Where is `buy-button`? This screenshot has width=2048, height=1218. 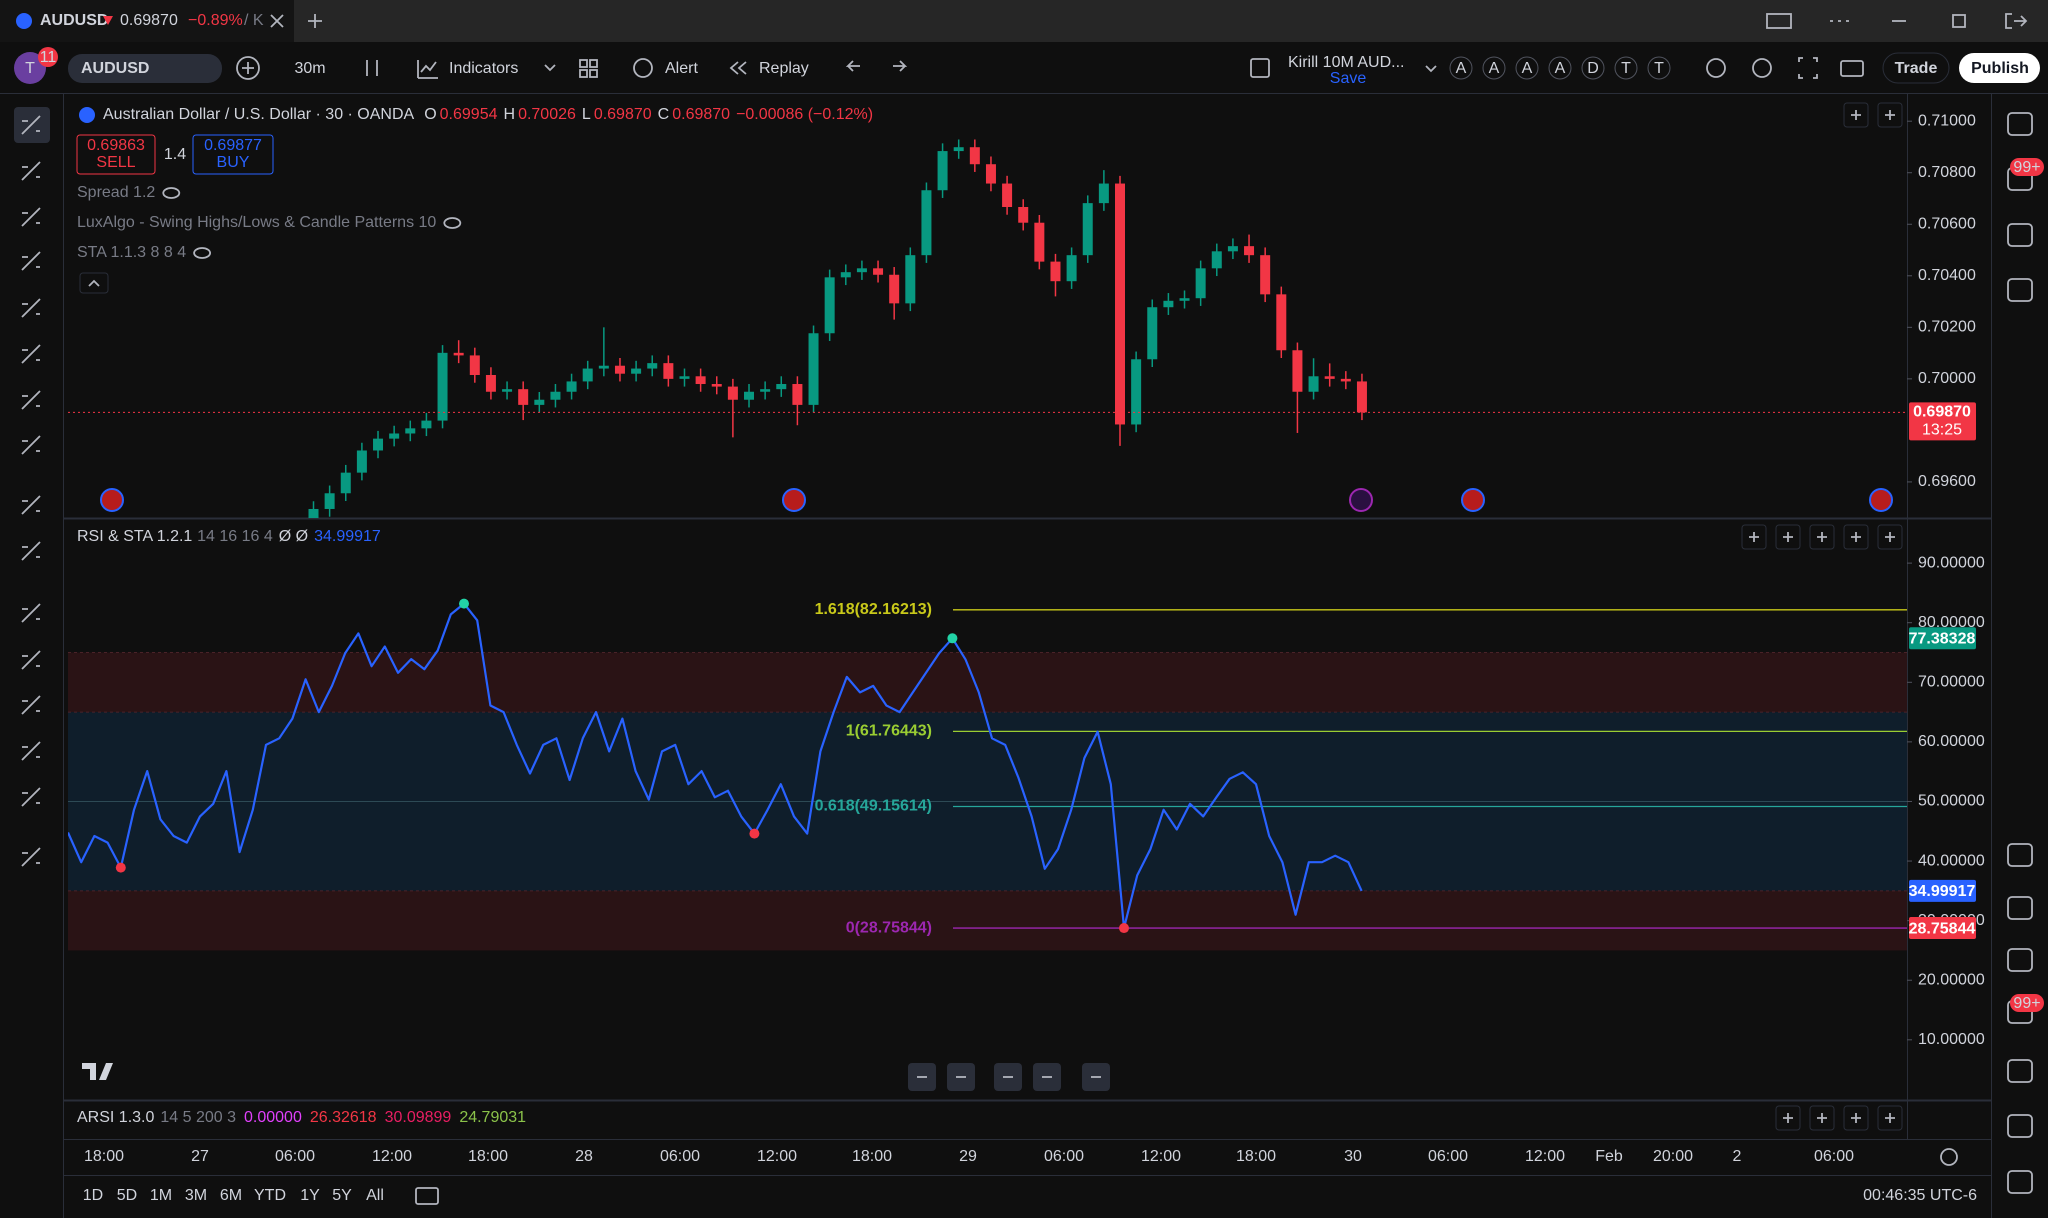
buy-button is located at coordinates (233, 154).